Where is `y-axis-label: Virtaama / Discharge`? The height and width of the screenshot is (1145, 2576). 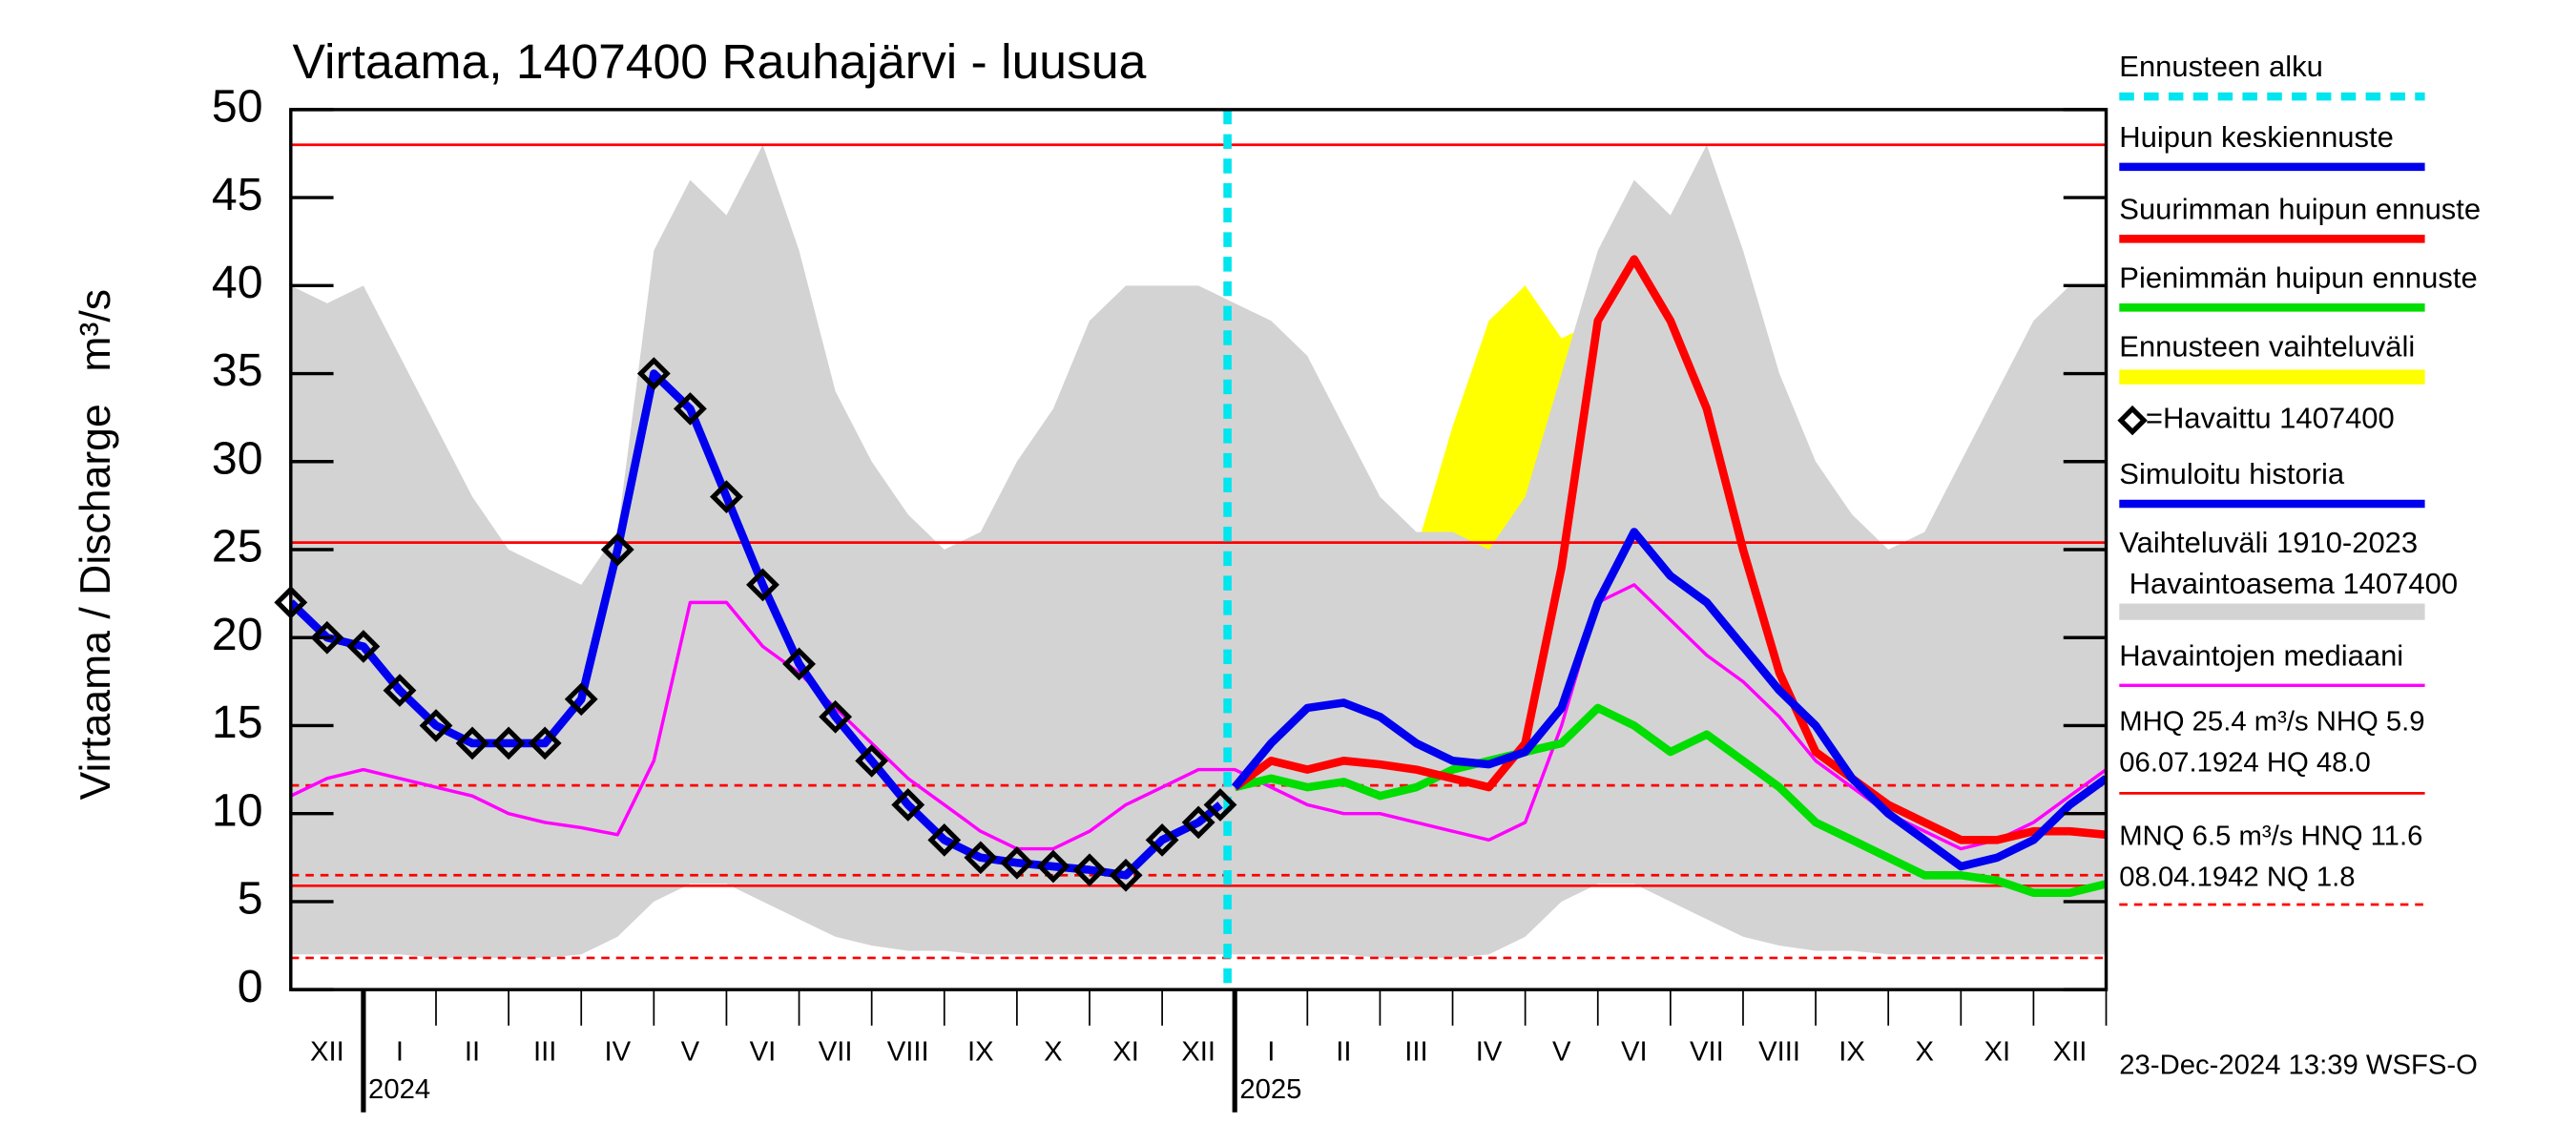
y-axis-label: Virtaama / Discharge is located at coordinates (96, 602).